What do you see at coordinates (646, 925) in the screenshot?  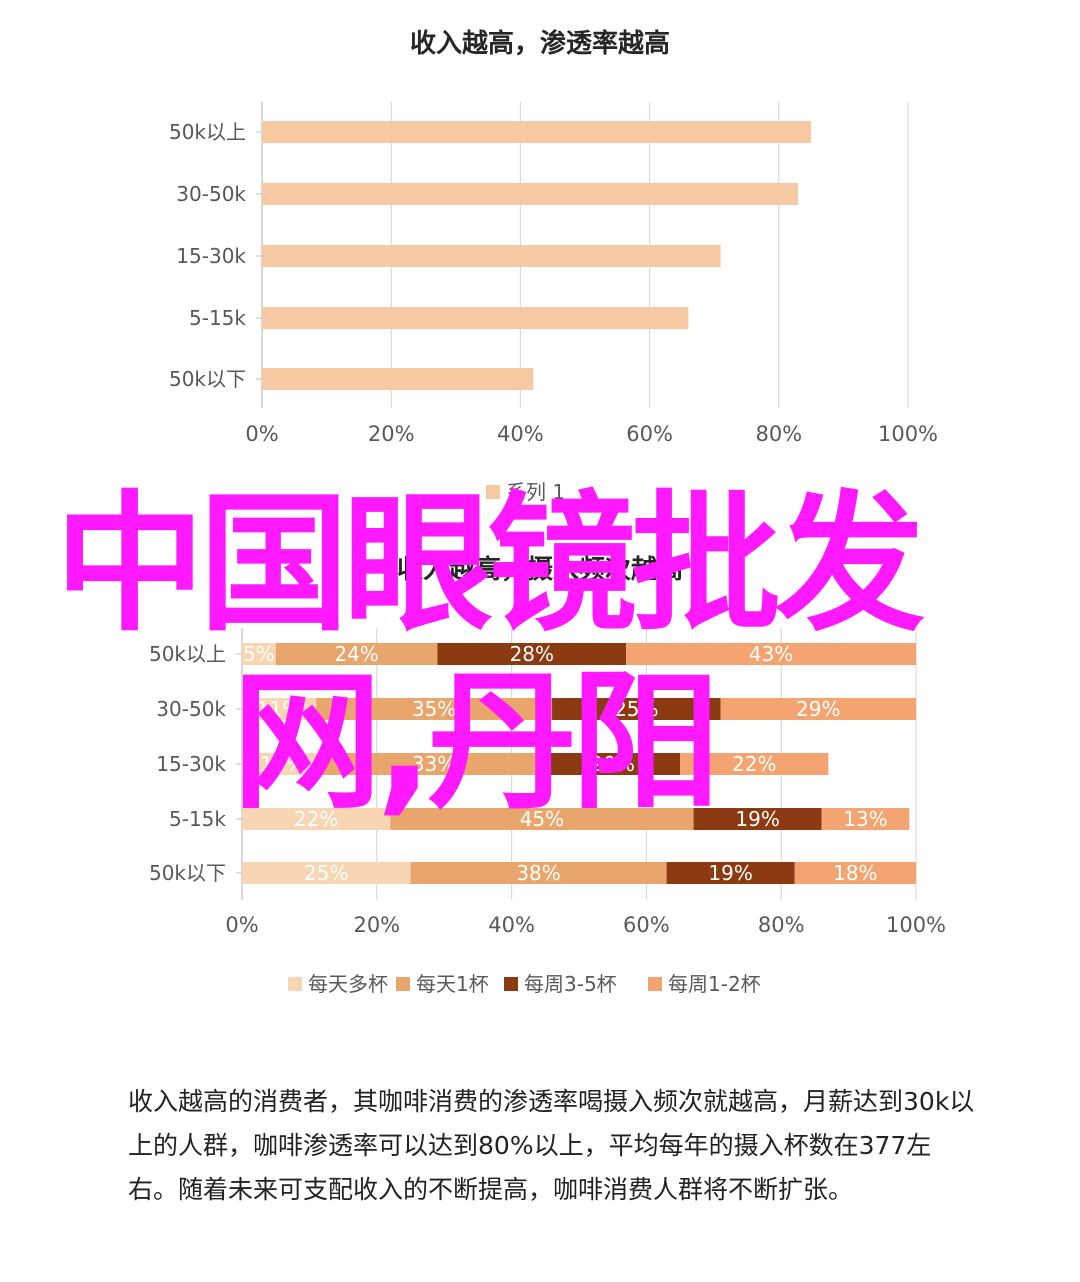 I see `chart-2-x-tick-label: 60%` at bounding box center [646, 925].